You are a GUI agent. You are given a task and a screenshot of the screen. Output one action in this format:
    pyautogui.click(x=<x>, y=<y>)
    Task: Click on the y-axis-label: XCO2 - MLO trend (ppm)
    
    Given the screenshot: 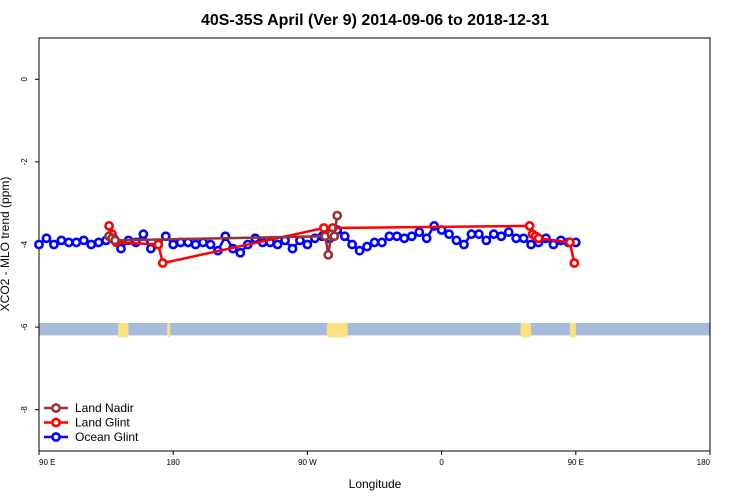 What is the action you would take?
    pyautogui.click(x=6, y=244)
    